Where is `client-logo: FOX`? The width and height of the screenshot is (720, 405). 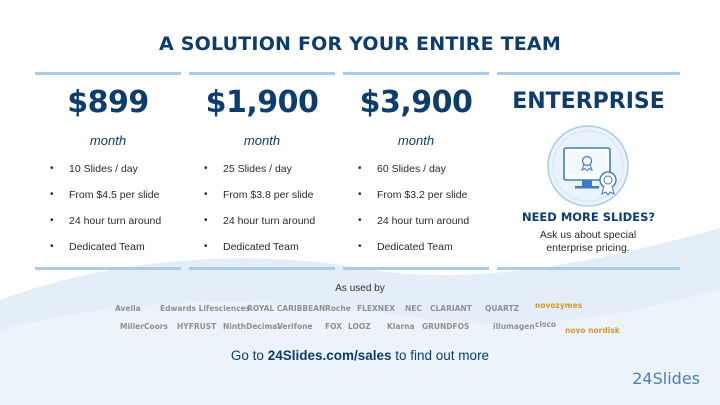
client-logo: FOX is located at coordinates (334, 326).